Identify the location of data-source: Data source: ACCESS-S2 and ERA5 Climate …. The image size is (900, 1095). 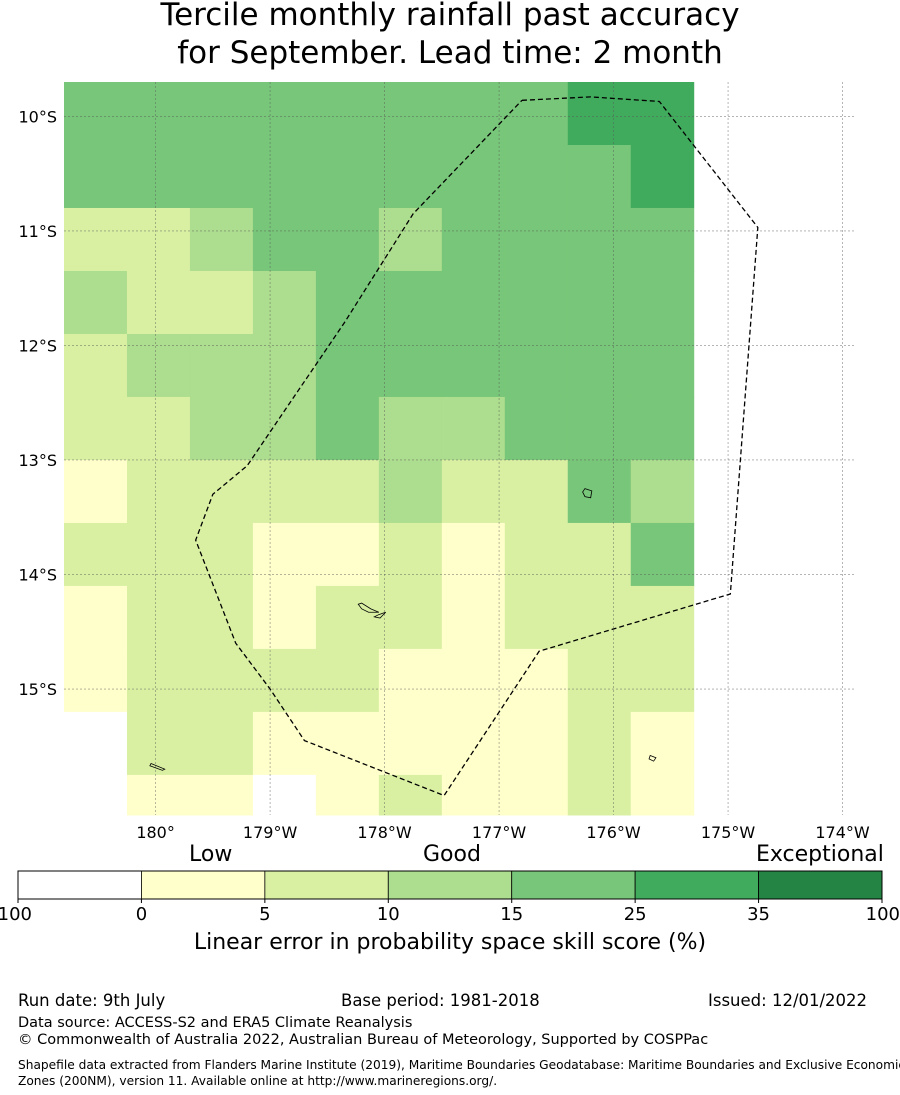
(215, 1023).